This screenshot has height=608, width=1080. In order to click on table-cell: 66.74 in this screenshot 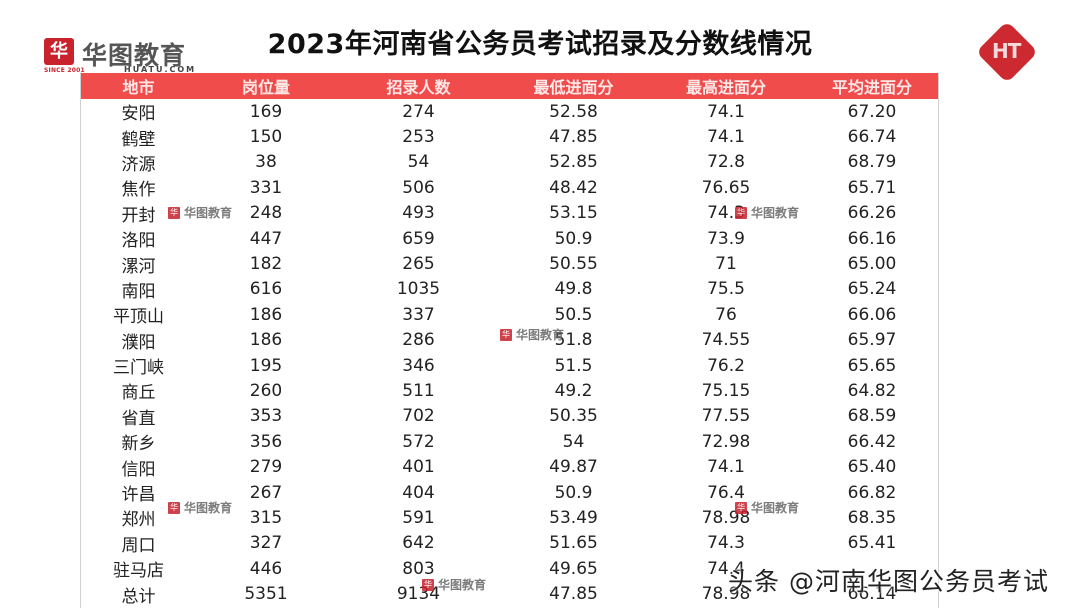, I will do `click(872, 137)`.